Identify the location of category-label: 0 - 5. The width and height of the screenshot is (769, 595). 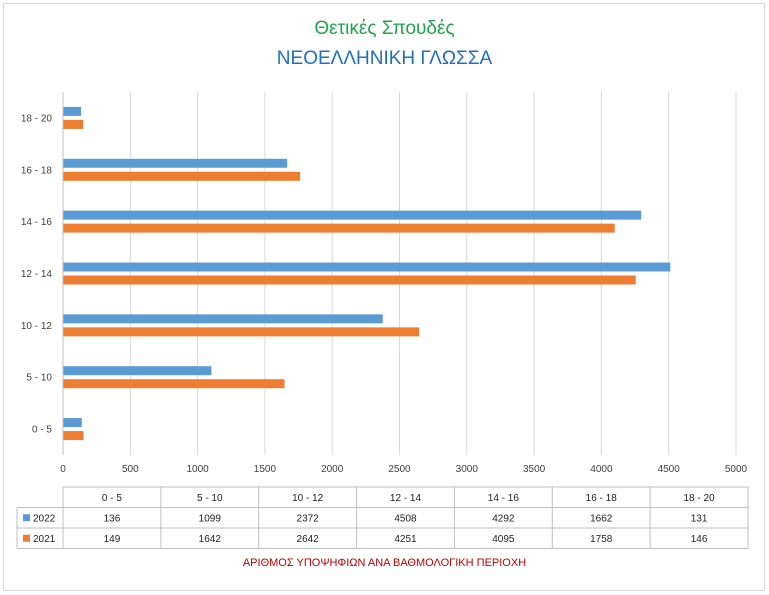
(42, 430).